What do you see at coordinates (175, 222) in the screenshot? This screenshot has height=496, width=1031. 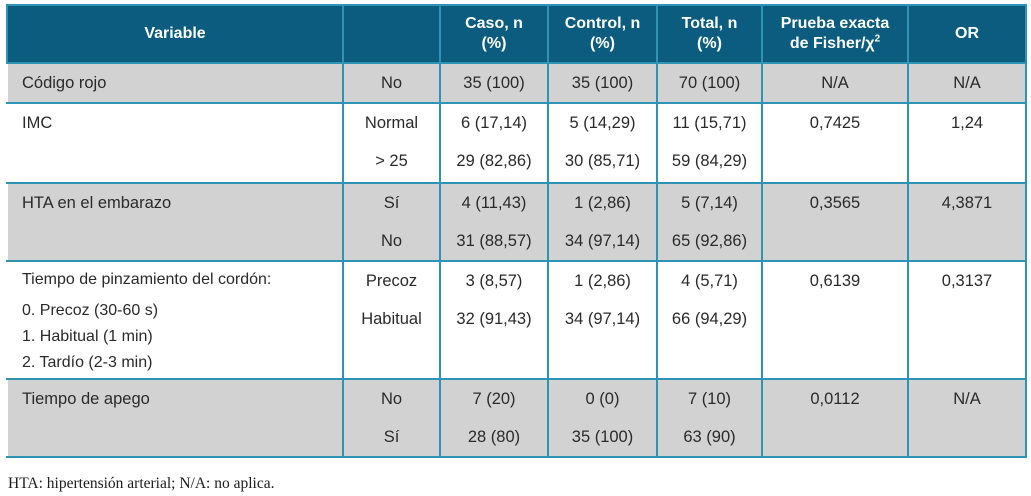 I see `cell-variable: HTA en el embarazo` at bounding box center [175, 222].